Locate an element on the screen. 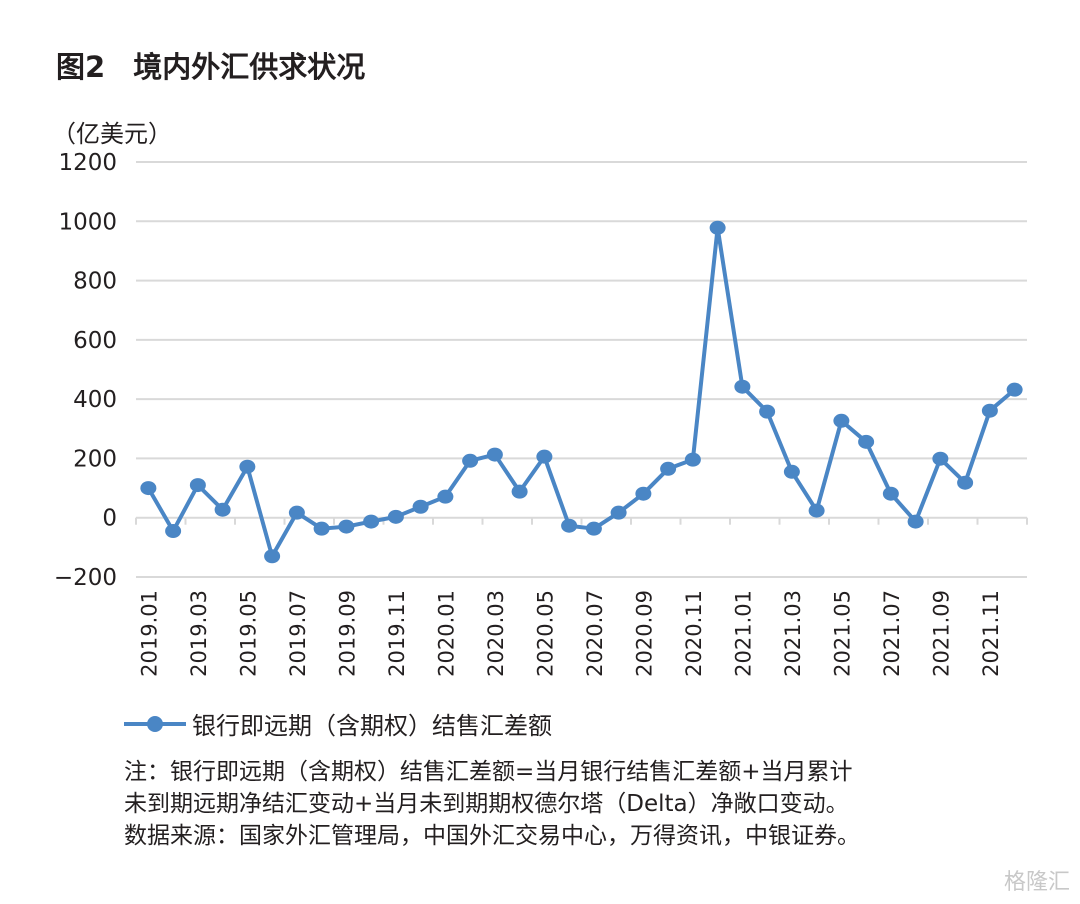  x-tick-label: 2021.01 is located at coordinates (743, 633).